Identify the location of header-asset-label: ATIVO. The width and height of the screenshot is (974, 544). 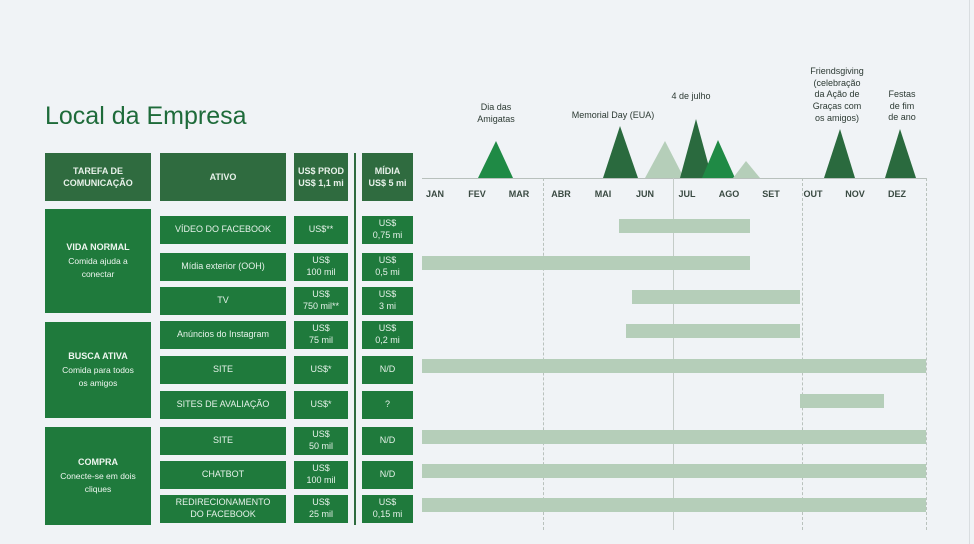
(223, 176).